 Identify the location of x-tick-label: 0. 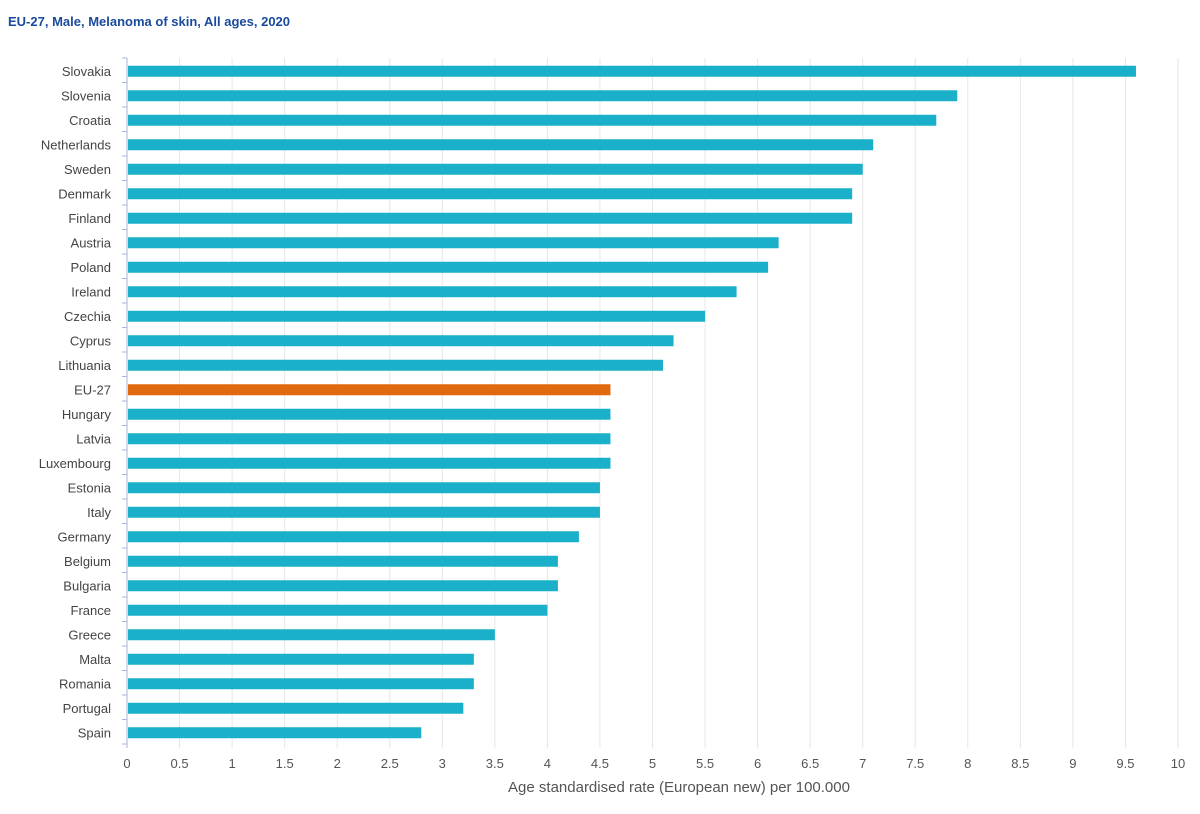
(126, 763).